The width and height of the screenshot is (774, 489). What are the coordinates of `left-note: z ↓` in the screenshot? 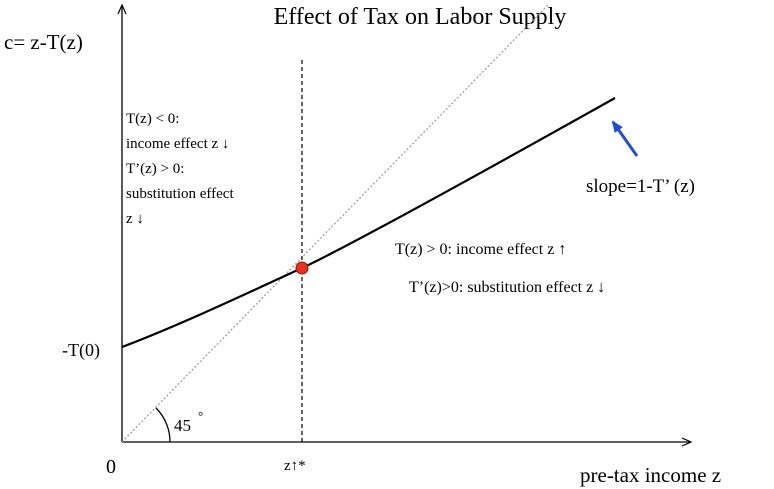 It's located at (135, 219).